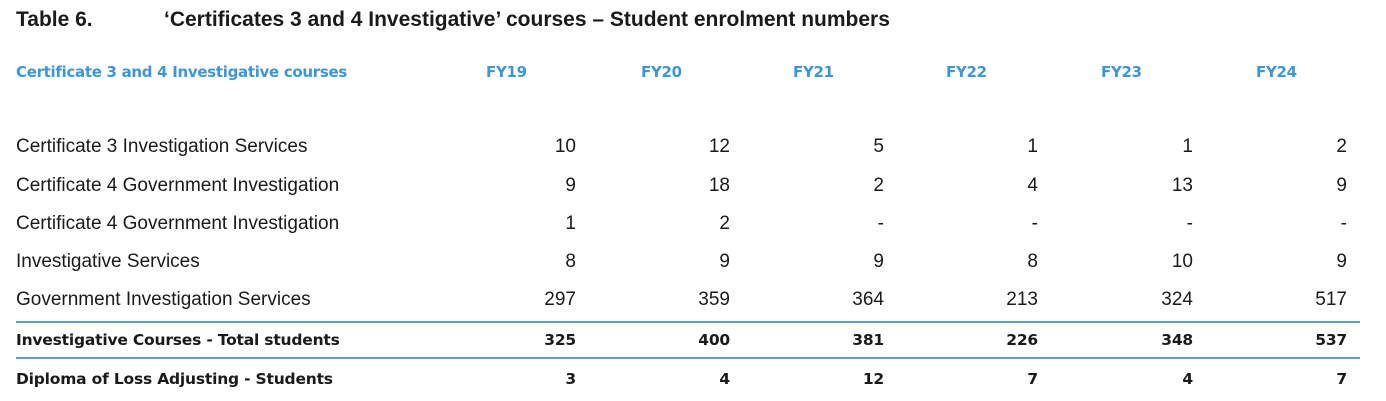 The width and height of the screenshot is (1386, 401). I want to click on total-fy23: 348, so click(1177, 340).